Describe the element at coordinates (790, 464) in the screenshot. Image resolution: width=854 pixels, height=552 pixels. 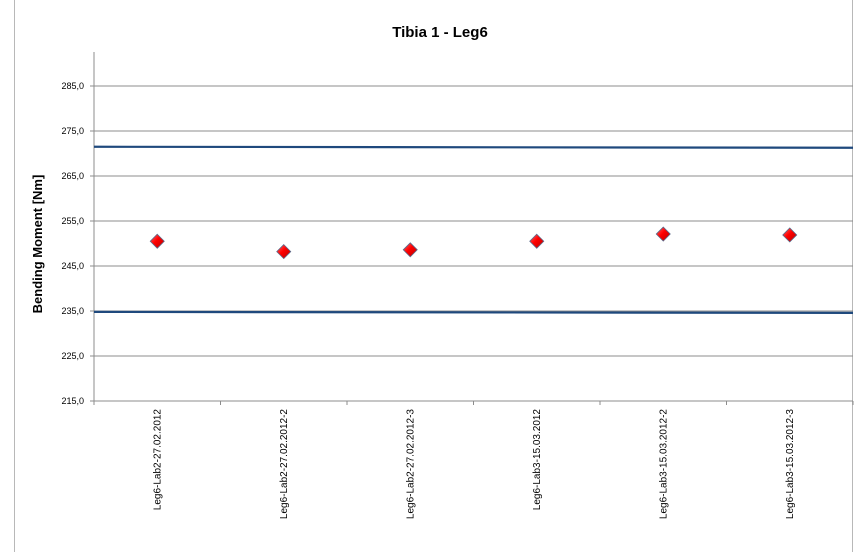
I see `x-tick-label: Leg6-Lab3-15.03.2012-3` at that location.